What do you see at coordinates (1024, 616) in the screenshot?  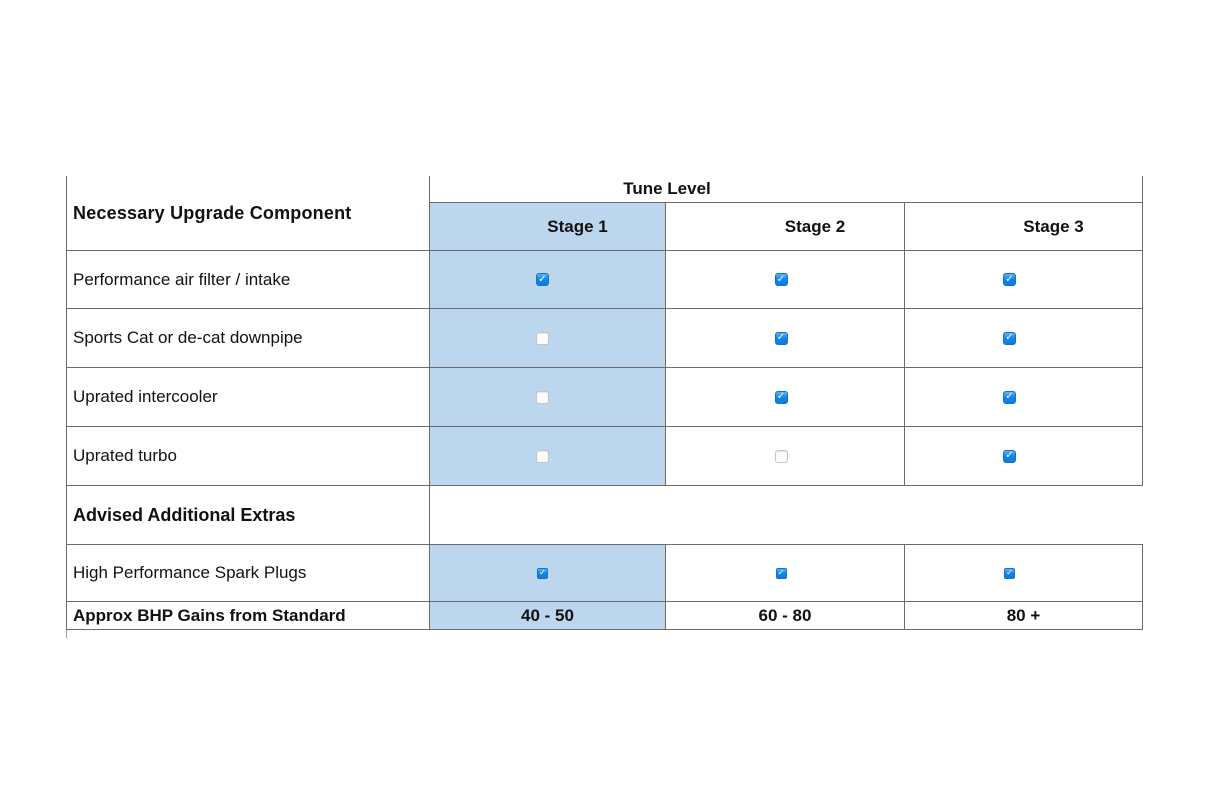 I see `stage3-bhp-value: 80 +` at bounding box center [1024, 616].